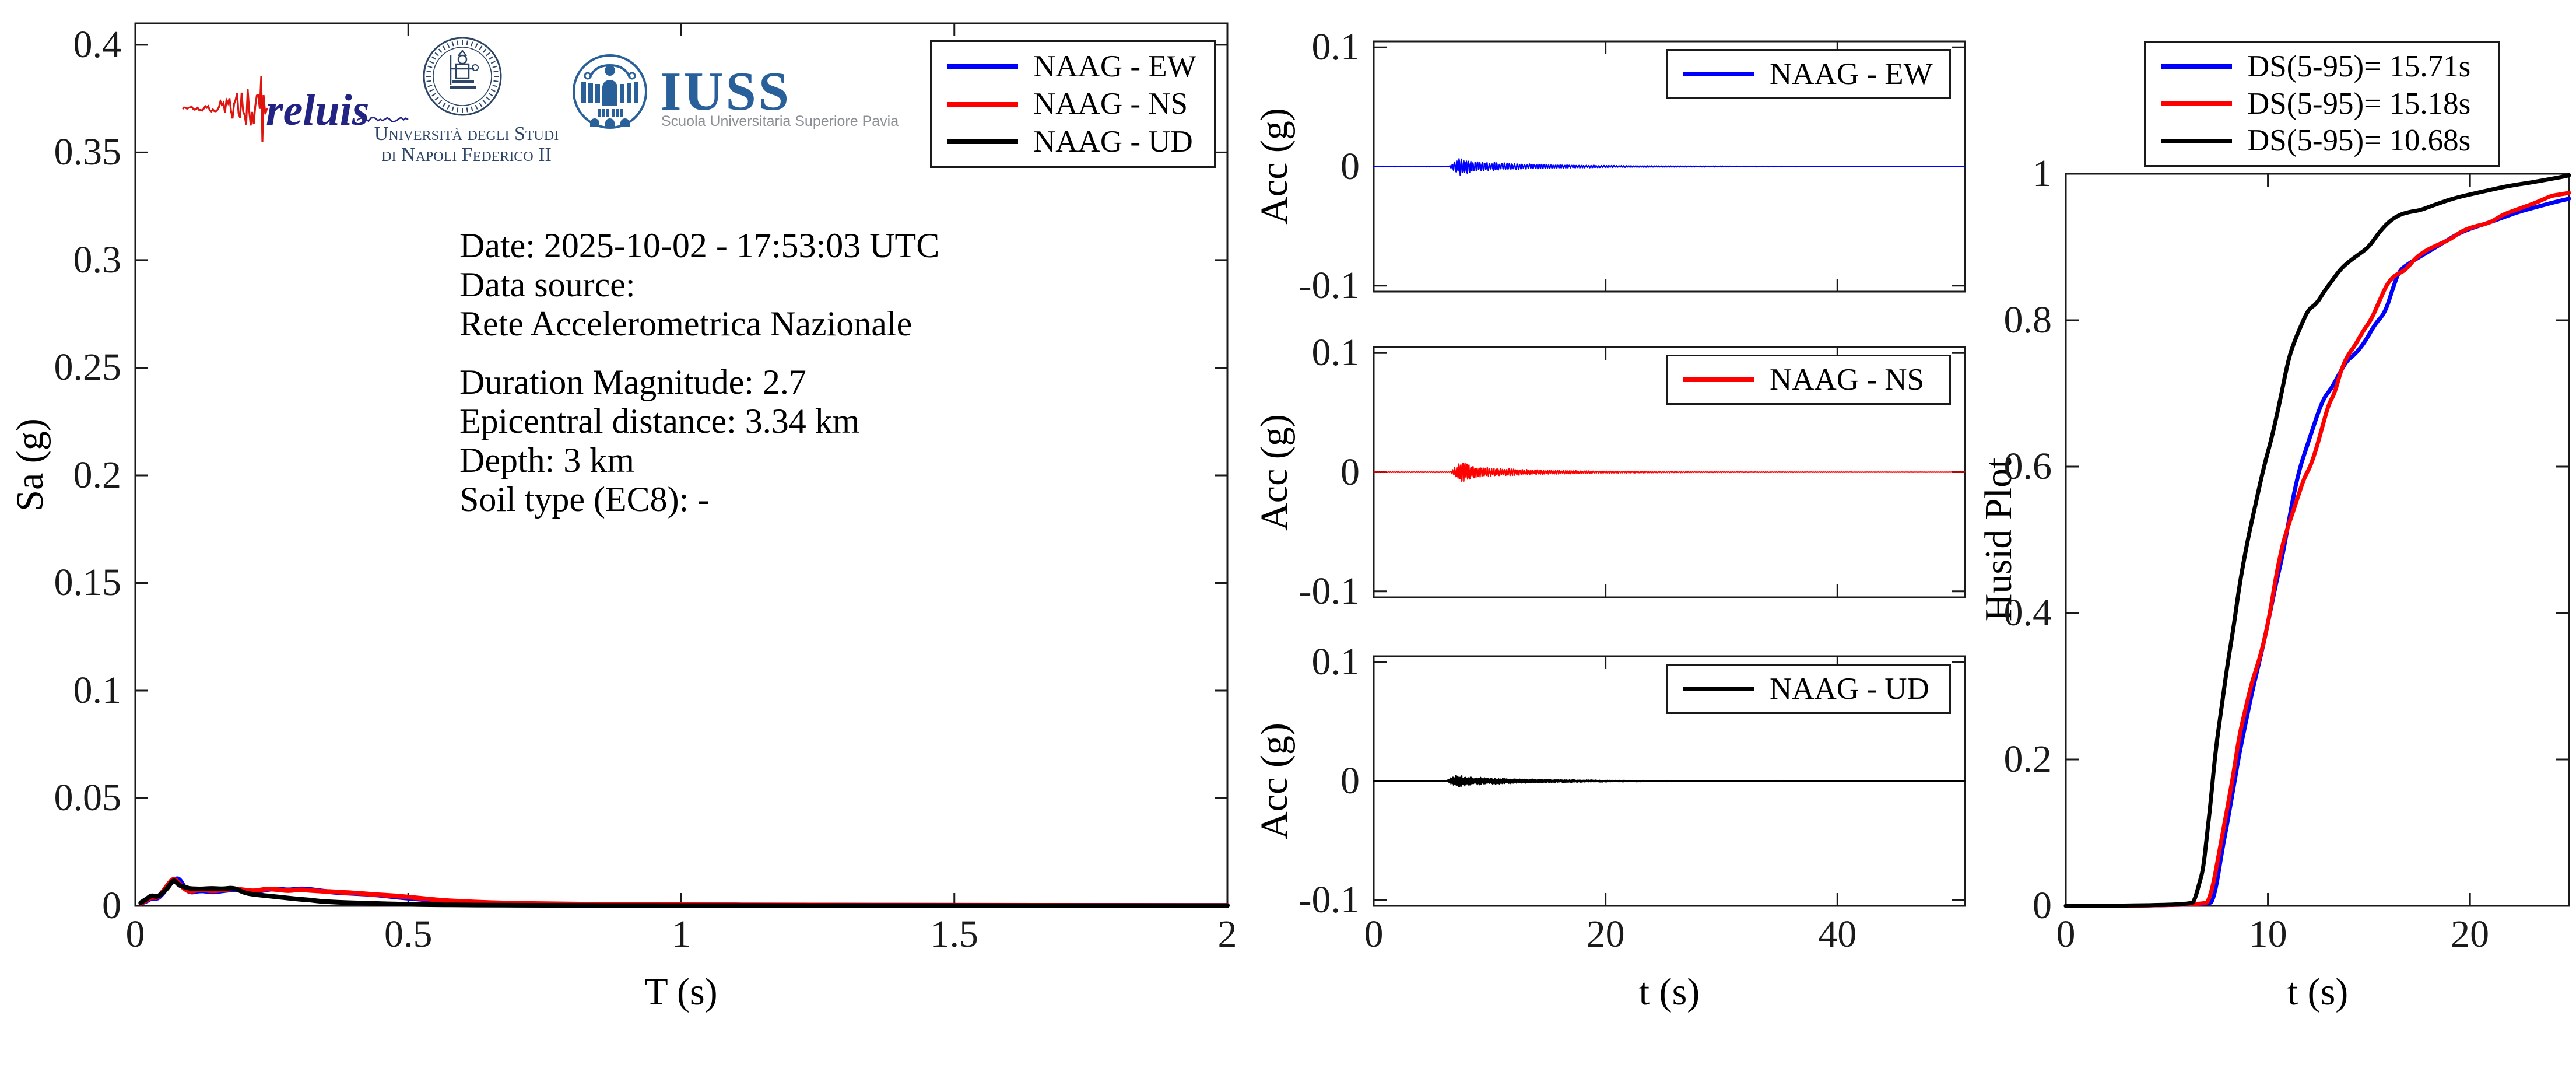 The height and width of the screenshot is (1082, 2576). I want to click on sa-ytick-label: 0.4, so click(97, 44).